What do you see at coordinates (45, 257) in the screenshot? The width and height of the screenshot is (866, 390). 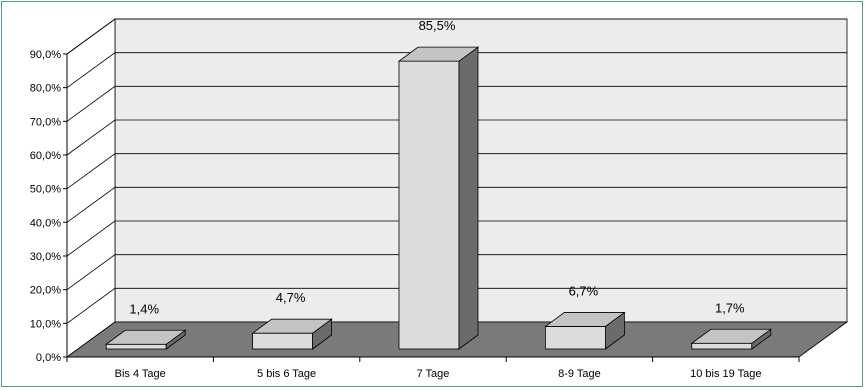 I see `y-tick-label: 30,0%` at bounding box center [45, 257].